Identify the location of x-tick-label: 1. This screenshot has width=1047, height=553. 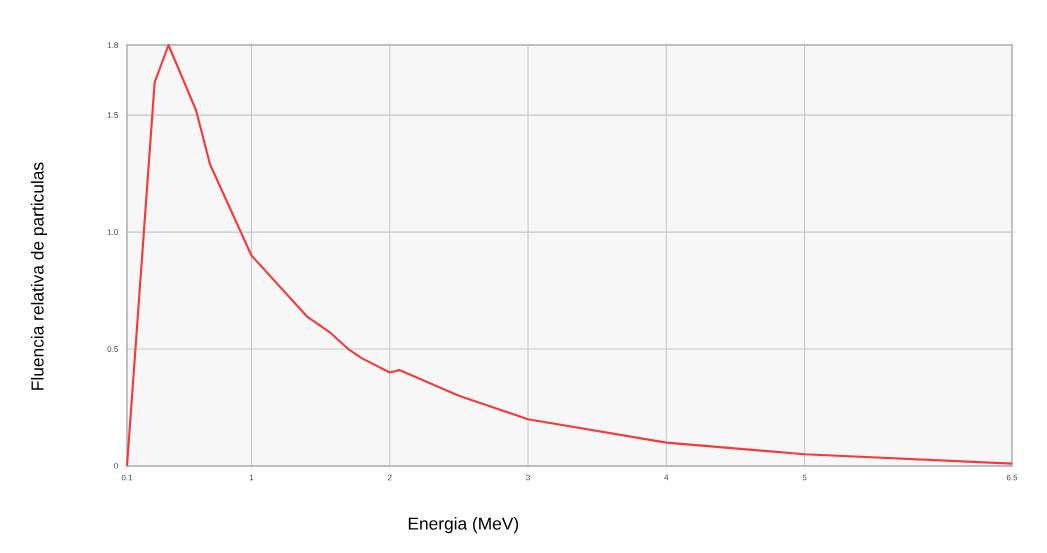
(251, 477).